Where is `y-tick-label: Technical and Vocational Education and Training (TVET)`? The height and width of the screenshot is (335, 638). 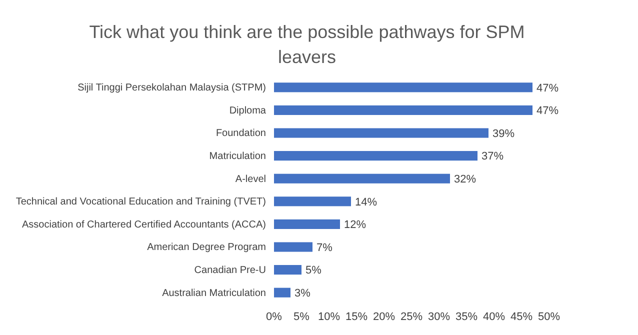 y-tick-label: Technical and Vocational Education and Training (TVET) is located at coordinates (141, 202).